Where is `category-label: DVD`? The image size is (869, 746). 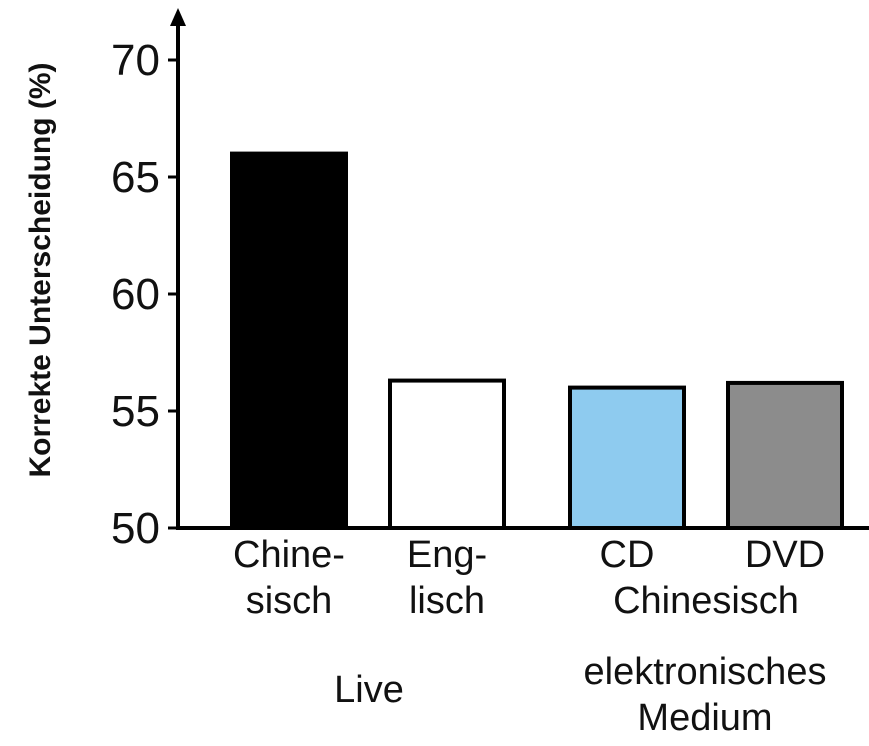
category-label: DVD is located at coordinates (785, 555).